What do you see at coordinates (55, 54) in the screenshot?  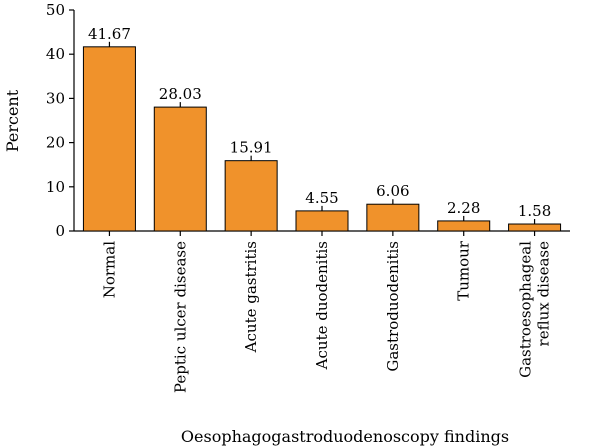 I see `y-tick-label: 40` at bounding box center [55, 54].